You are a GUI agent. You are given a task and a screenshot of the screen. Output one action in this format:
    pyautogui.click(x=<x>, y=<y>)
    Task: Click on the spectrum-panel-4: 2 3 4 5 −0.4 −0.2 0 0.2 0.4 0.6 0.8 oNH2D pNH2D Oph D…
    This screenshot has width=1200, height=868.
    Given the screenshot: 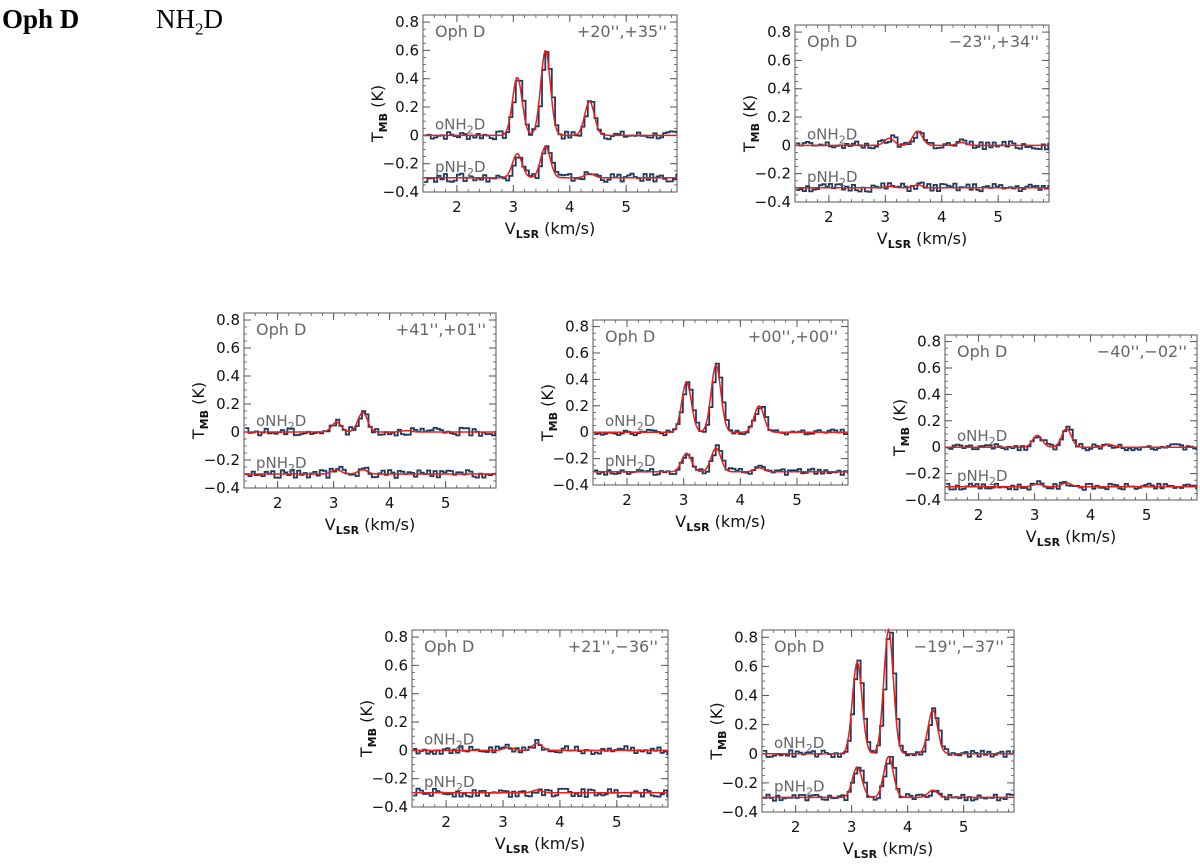 What is the action you would take?
    pyautogui.click(x=693, y=426)
    